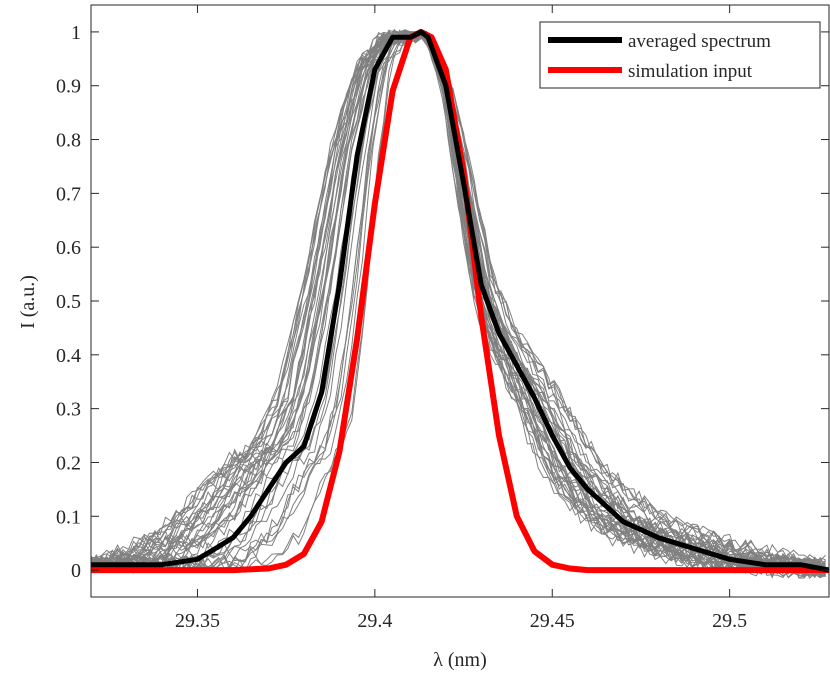  Describe the element at coordinates (68, 463) in the screenshot. I see `y-tick-label: 0.2` at that location.